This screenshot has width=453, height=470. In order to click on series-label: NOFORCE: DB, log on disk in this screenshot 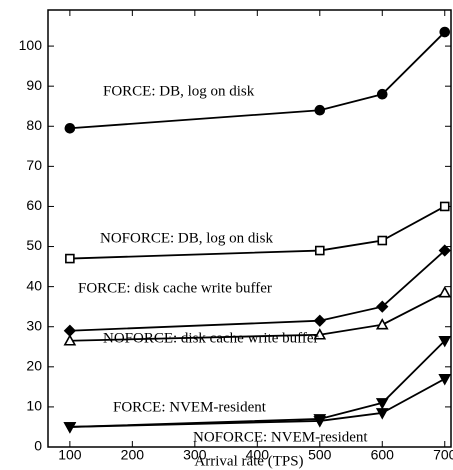, I will do `click(186, 238)`.